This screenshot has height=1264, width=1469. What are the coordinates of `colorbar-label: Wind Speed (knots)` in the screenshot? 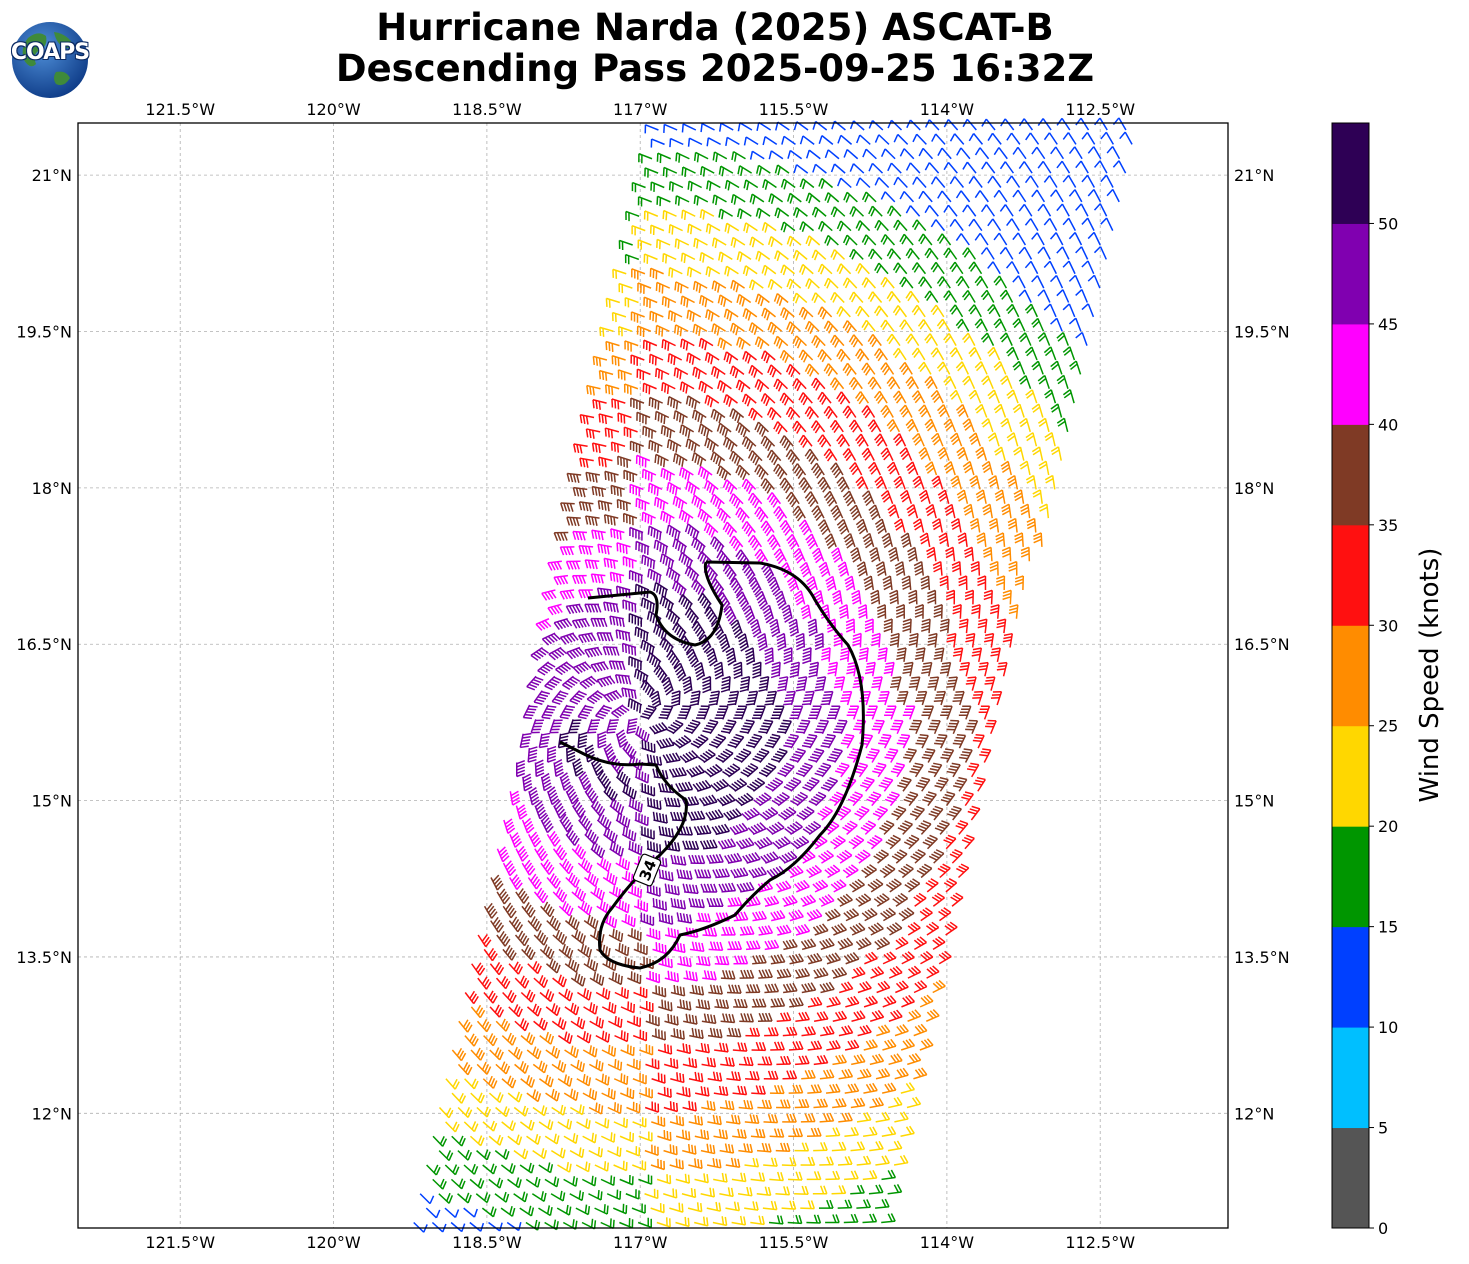 It's located at (1430, 675).